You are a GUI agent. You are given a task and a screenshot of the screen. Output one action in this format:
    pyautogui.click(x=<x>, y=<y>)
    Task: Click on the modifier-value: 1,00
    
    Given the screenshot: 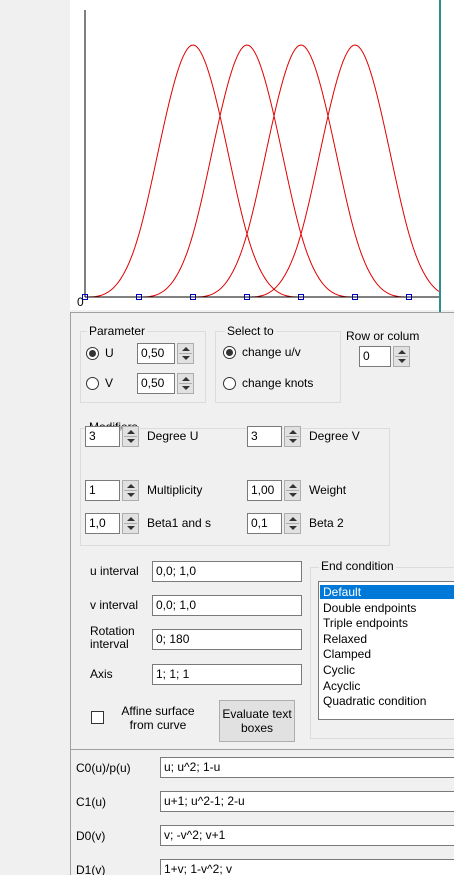 What is the action you would take?
    pyautogui.click(x=264, y=490)
    